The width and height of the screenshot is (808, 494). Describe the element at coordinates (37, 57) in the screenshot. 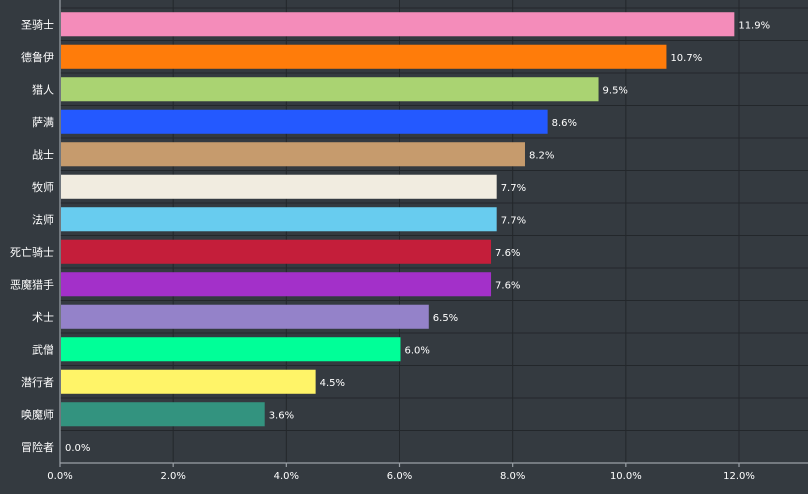

I see `category-label: 德鲁伊` at that location.